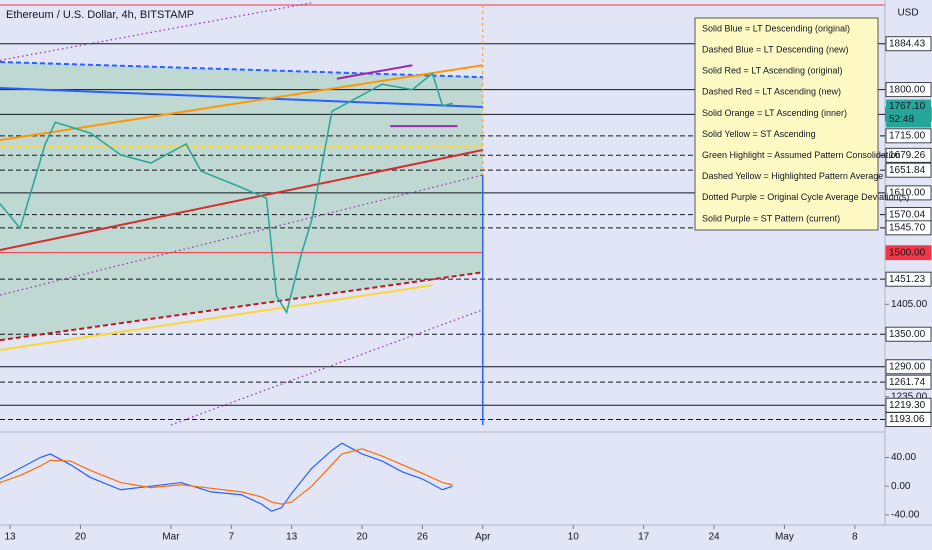 This screenshot has height=550, width=932. Describe the element at coordinates (901, 119) in the screenshot. I see `countdown-label: 52:48` at that location.